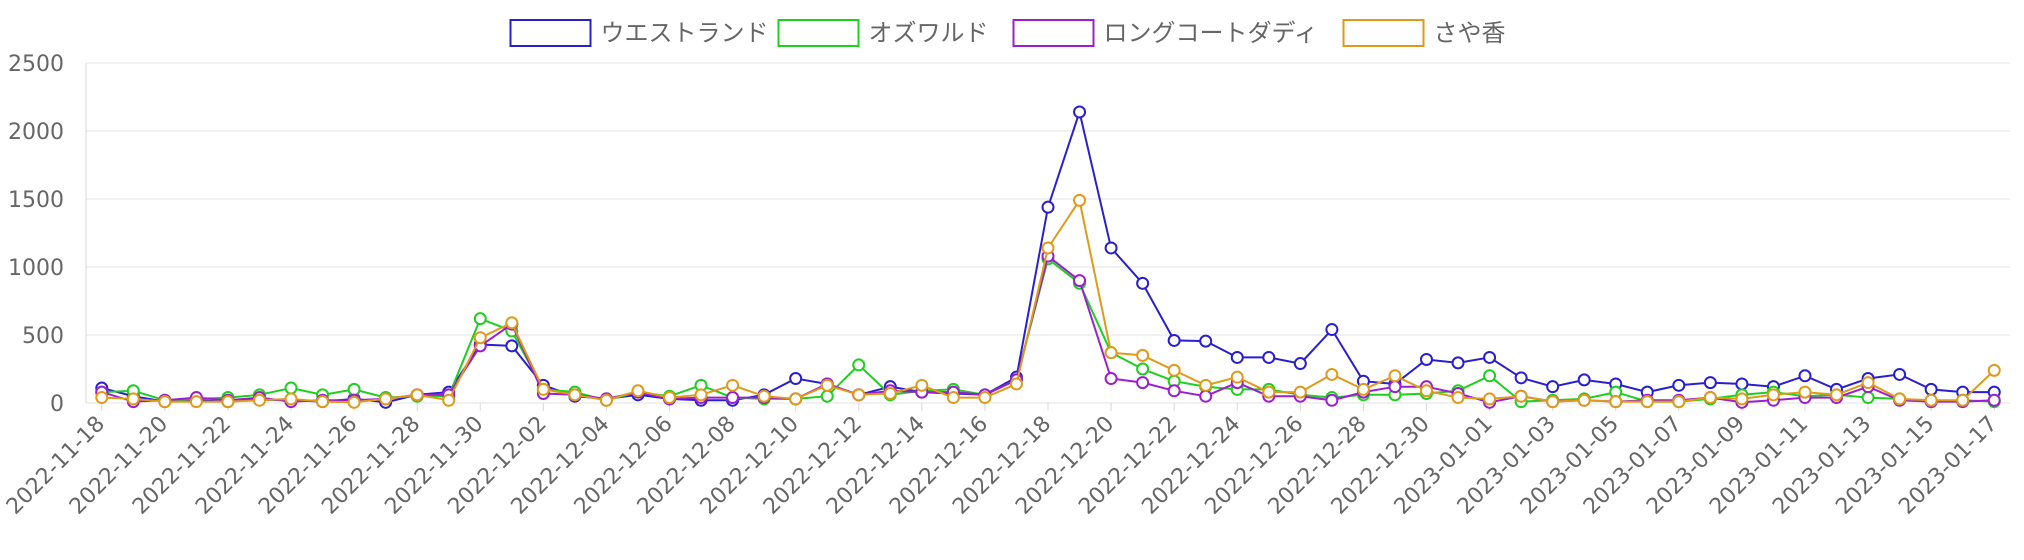  What do you see at coordinates (1424, 33) in the screenshot?
I see `legend-item: さや香` at bounding box center [1424, 33].